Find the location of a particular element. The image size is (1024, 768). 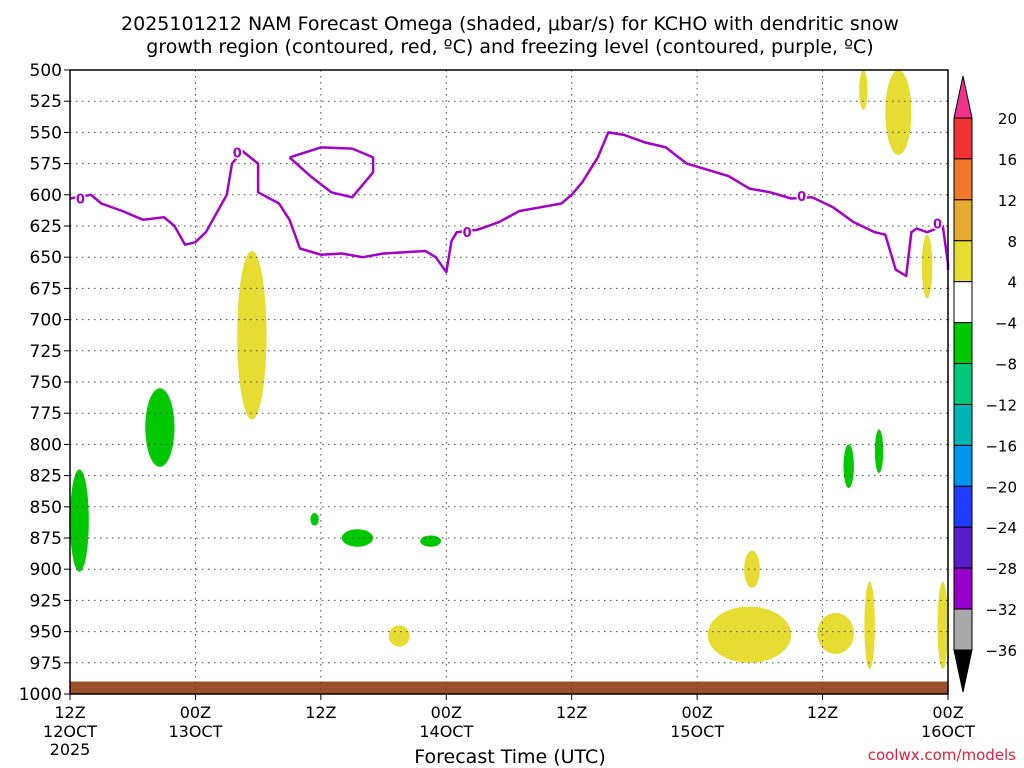

freezing-level-label-3: 0 is located at coordinates (801, 197).